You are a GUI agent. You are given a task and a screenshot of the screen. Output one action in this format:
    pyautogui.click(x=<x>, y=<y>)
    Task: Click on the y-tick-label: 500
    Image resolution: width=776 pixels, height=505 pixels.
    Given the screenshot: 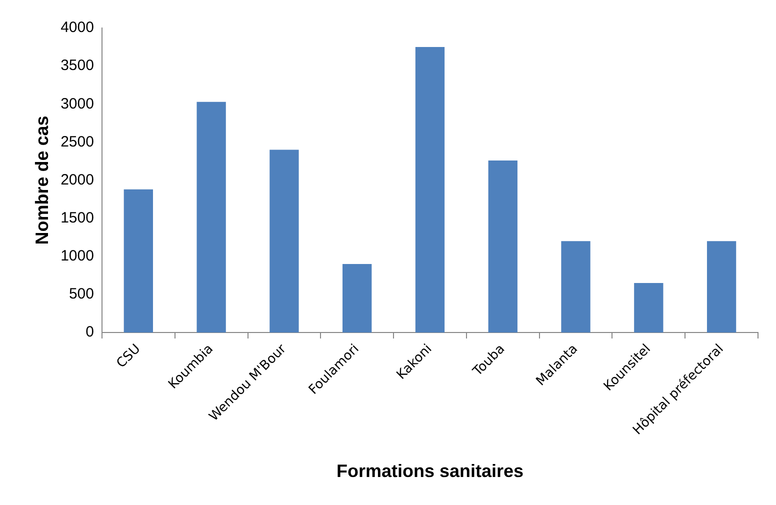 What is the action you would take?
    pyautogui.click(x=81, y=294)
    